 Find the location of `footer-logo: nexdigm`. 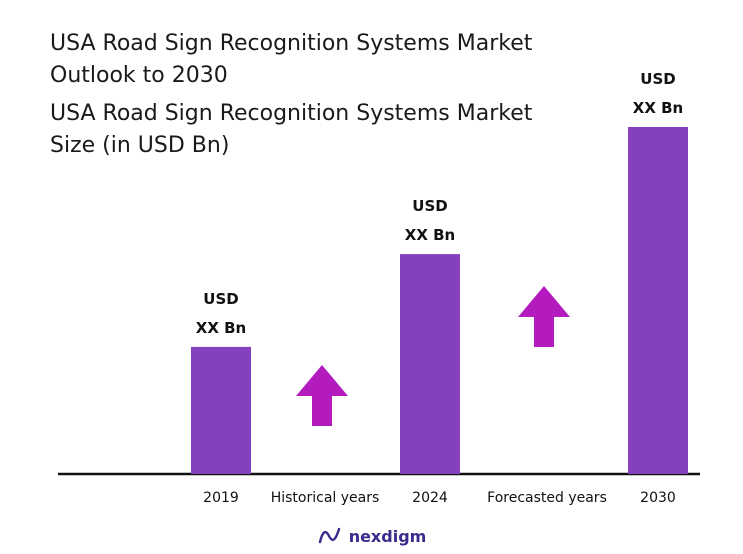

footer-logo: nexdigm is located at coordinates (371, 538).